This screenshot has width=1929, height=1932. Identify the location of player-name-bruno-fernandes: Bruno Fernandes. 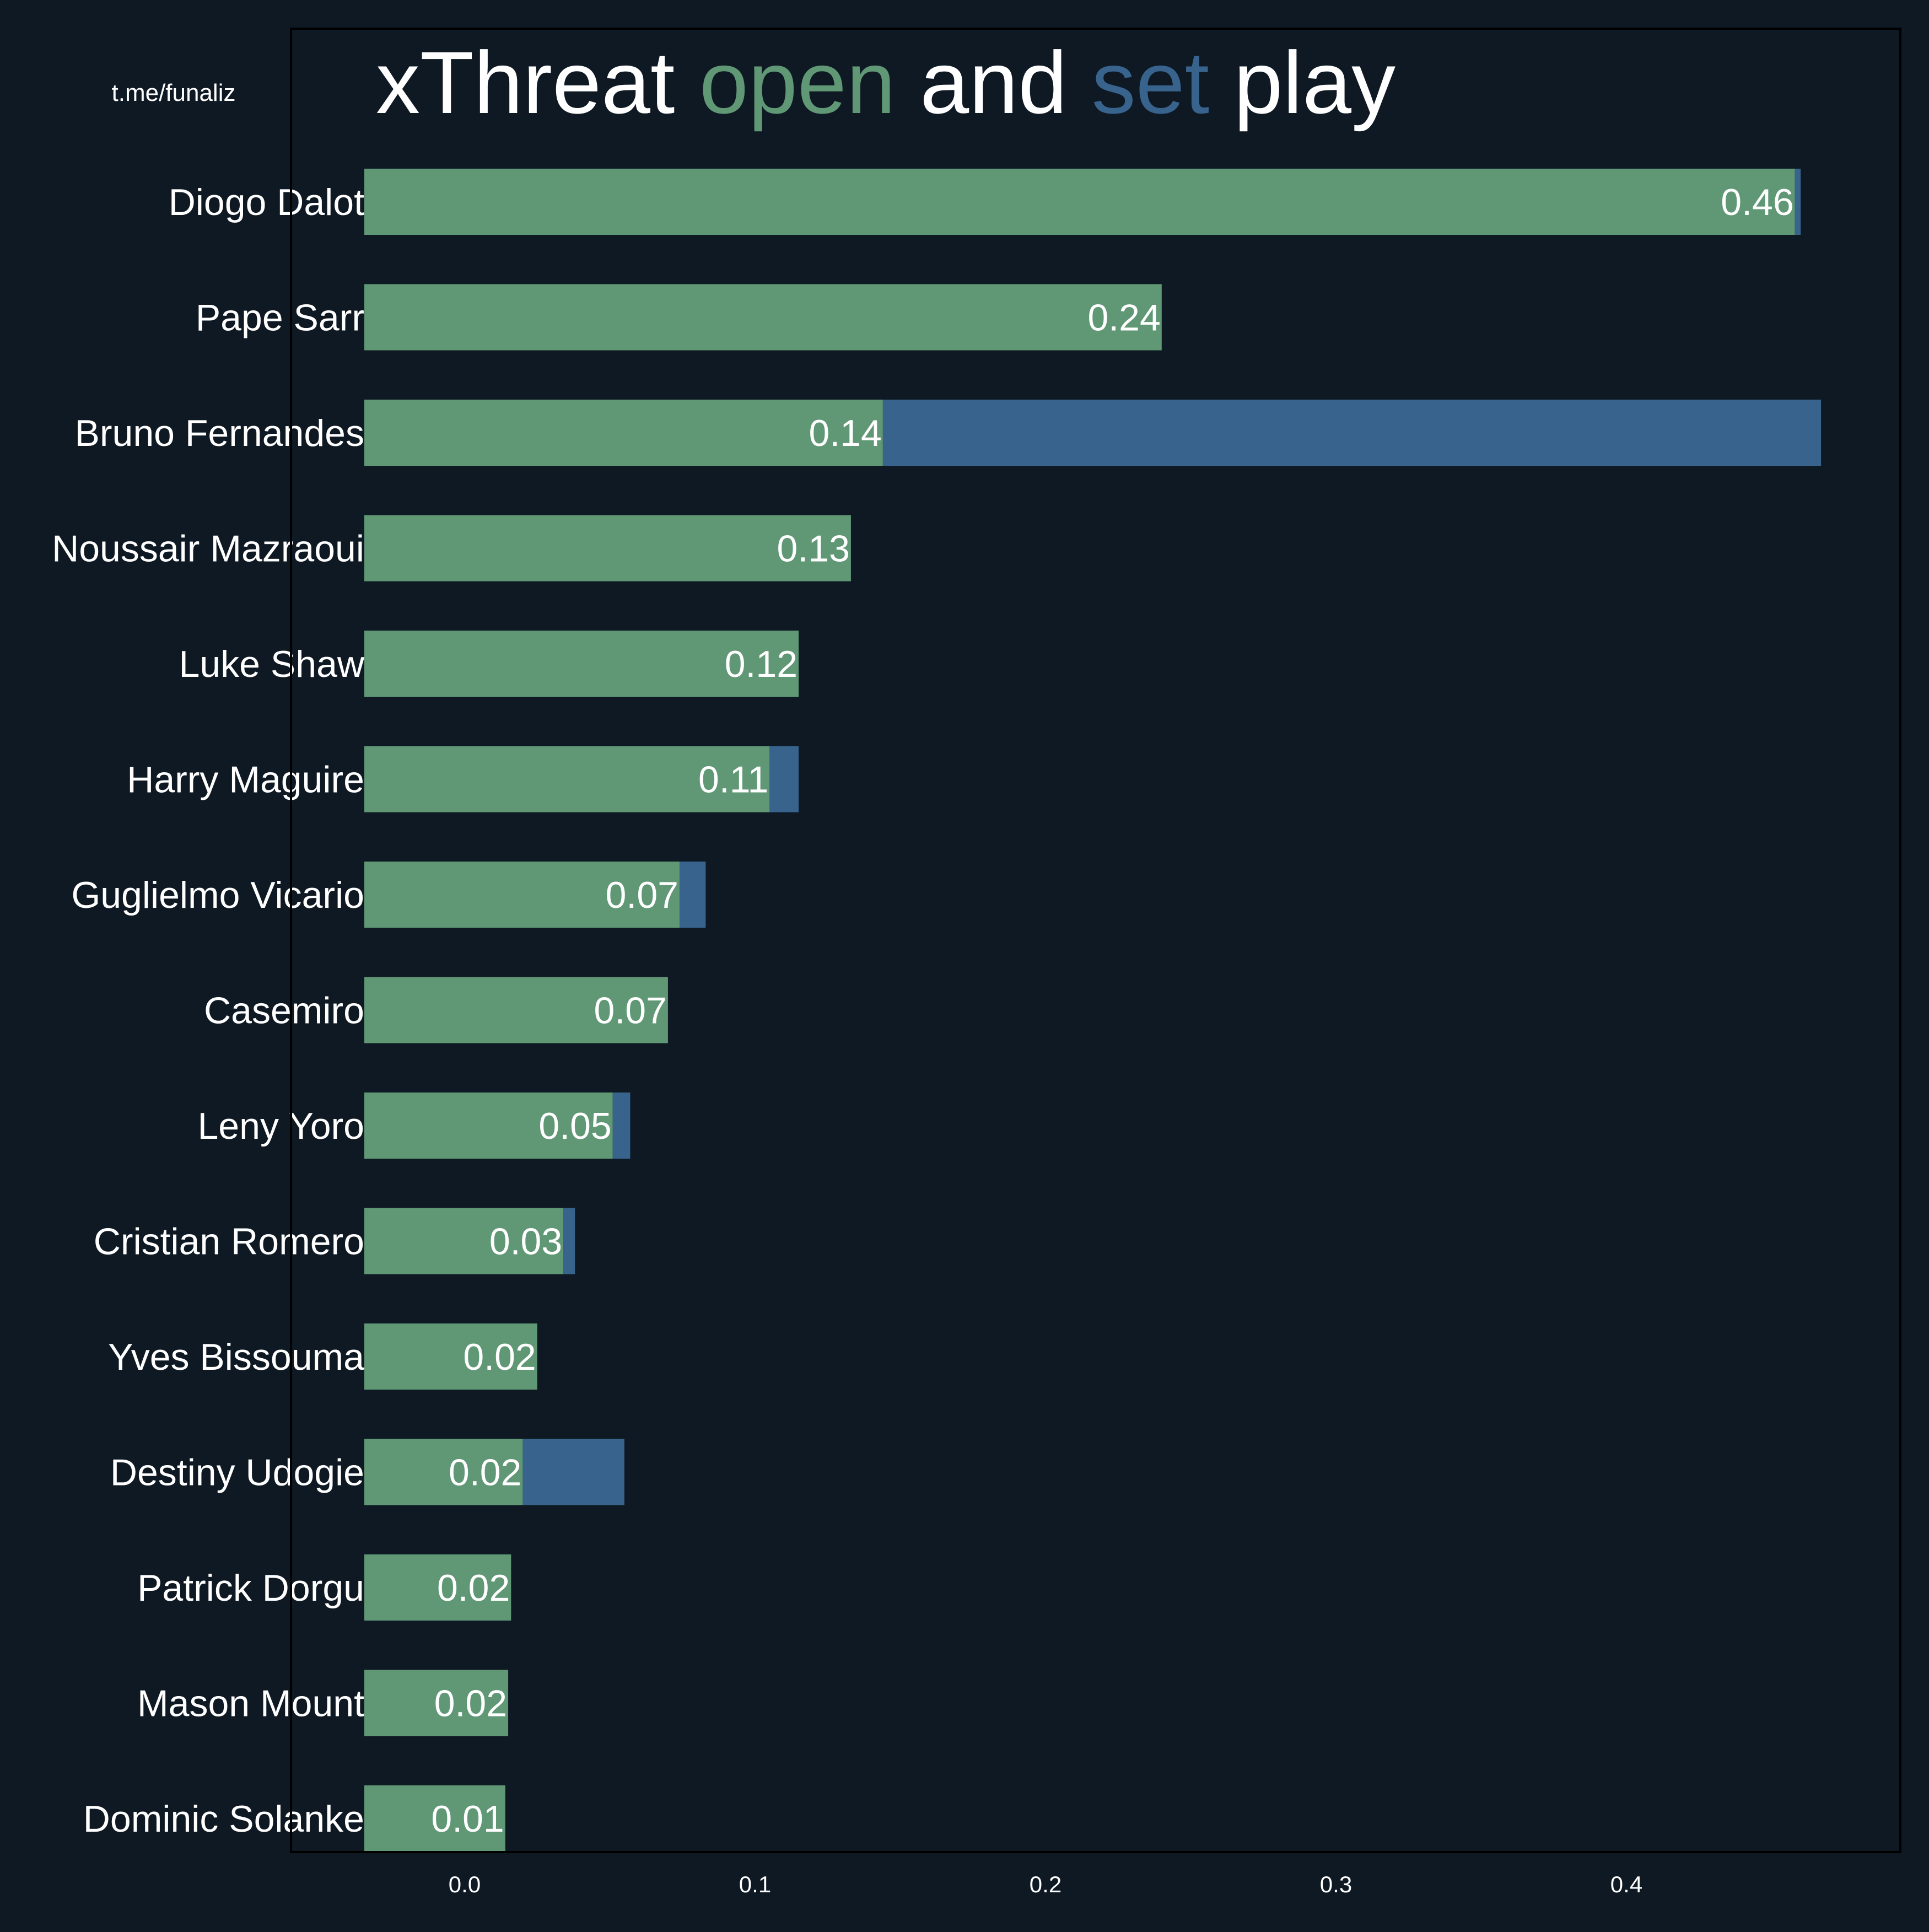
(220, 433).